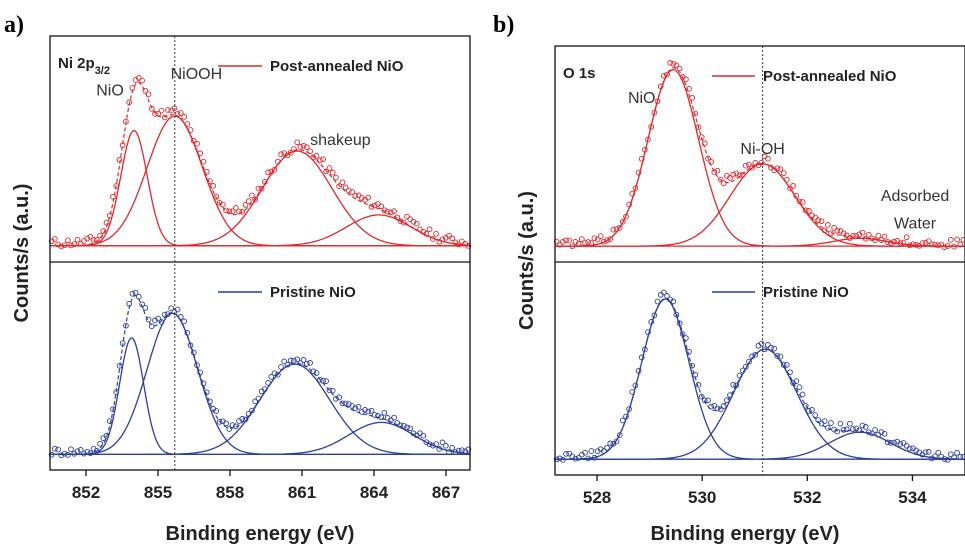 This screenshot has height=550, width=965. I want to click on peak-annotation: Adsorbed, so click(915, 196).